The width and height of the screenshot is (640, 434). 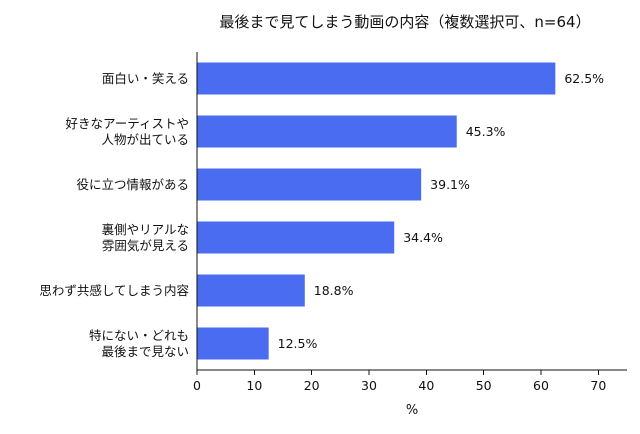 I want to click on value-label-3: 34.4%, so click(x=423, y=237).